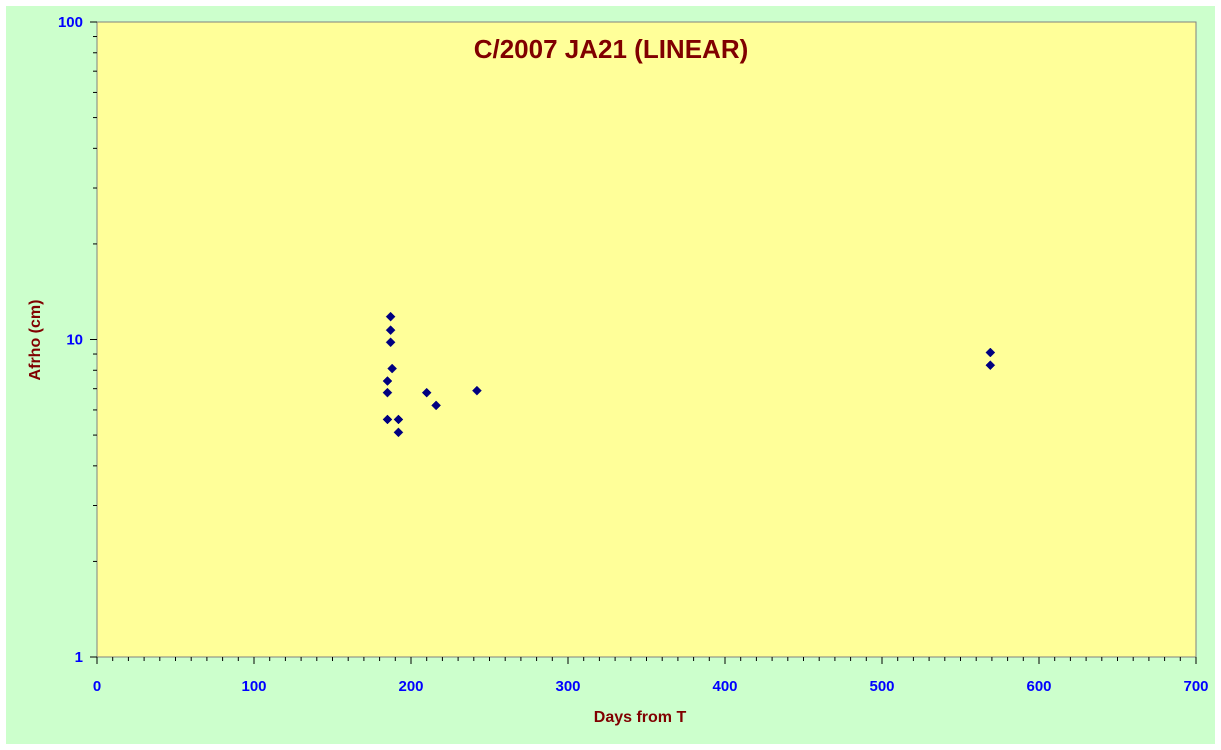 This screenshot has width=1221, height=750. I want to click on x-tick-label: 200, so click(410, 686).